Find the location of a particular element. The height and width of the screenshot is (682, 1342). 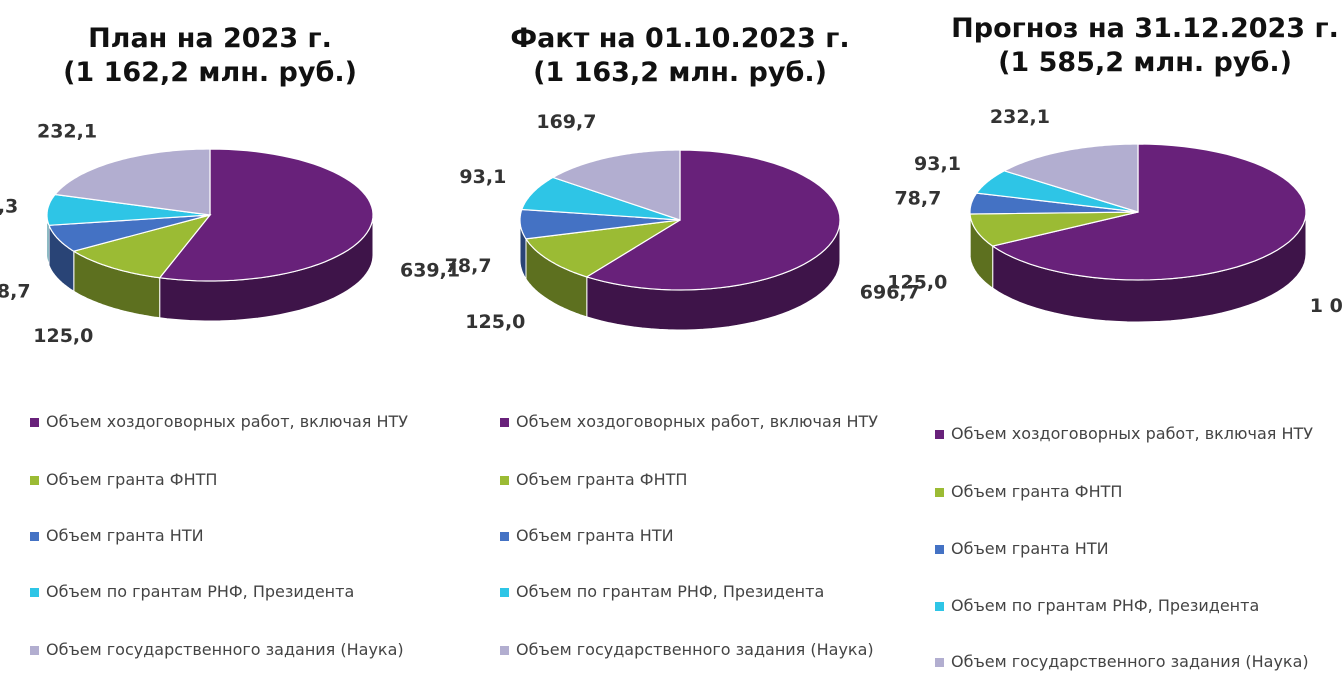

chart-title: План на 2023 г. (1 162,2 млн. руб.) is located at coordinates (215, 56).